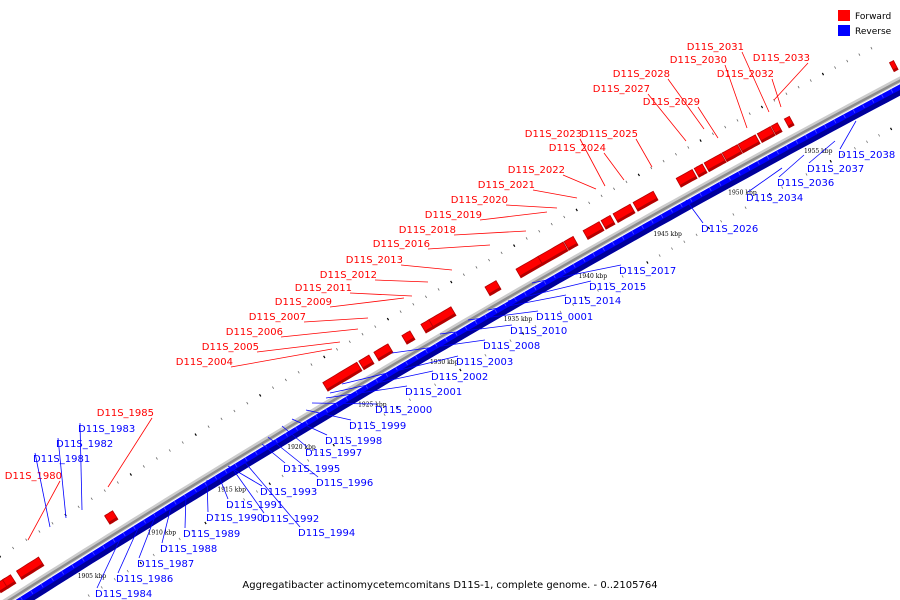 The width and height of the screenshot is (900, 600). What do you see at coordinates (211, 534) in the screenshot?
I see `reverse-gene-label: D11S_1989` at bounding box center [211, 534].